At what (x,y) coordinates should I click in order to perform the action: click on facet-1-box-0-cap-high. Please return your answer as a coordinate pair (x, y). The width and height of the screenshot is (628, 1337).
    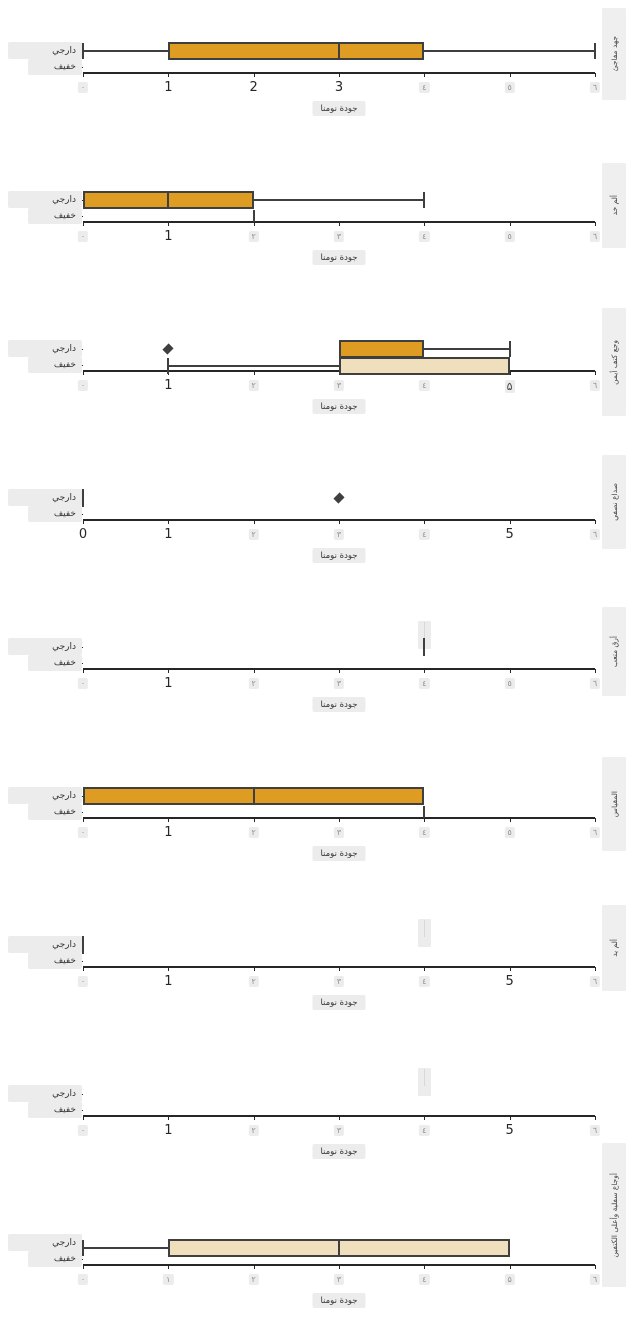
    Looking at the image, I should click on (594, 51).